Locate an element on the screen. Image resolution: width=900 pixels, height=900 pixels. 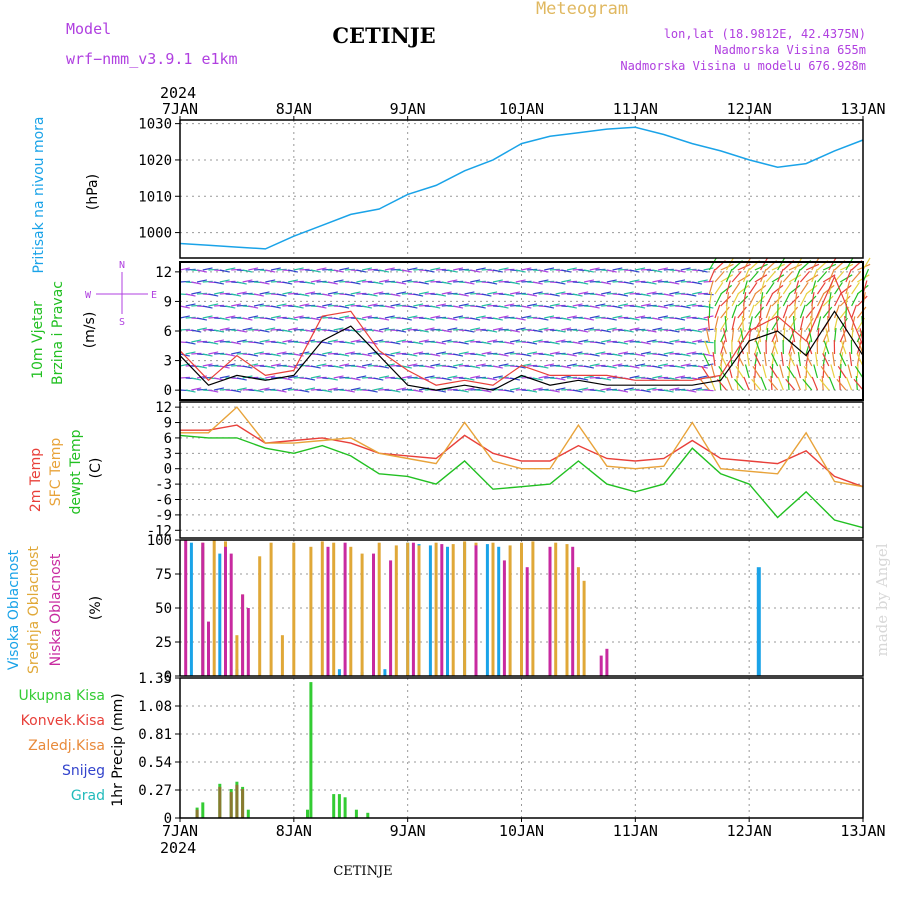
y-tick-label: -3 is located at coordinates (163, 485).